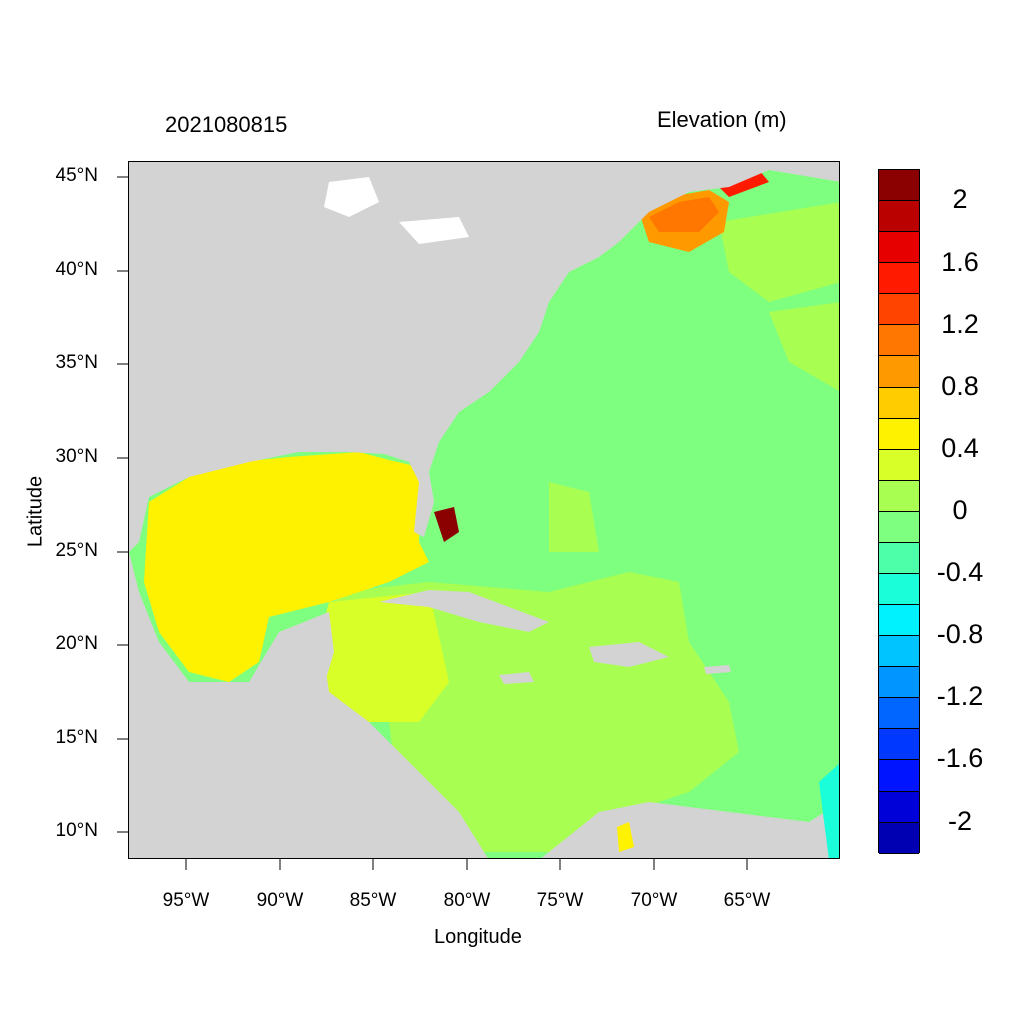 This screenshot has height=1024, width=1024. What do you see at coordinates (226, 124) in the screenshot?
I see `map-timestamp-title: 2021080815` at bounding box center [226, 124].